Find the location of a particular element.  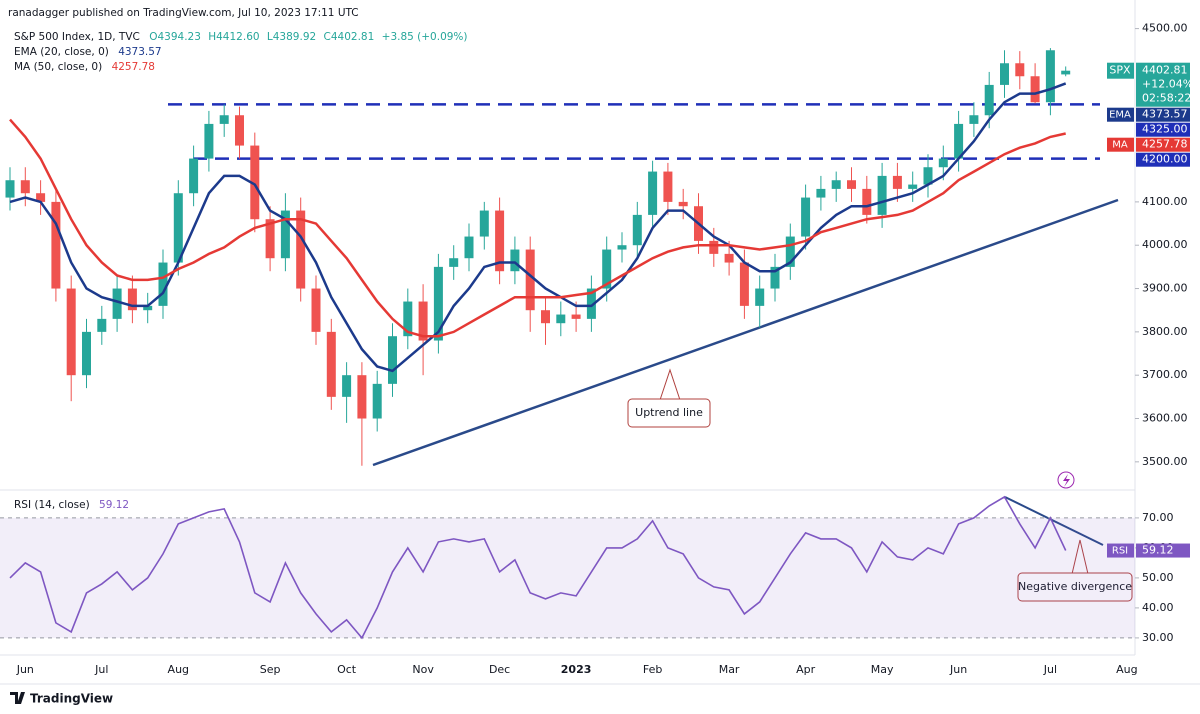

x-tick-label: Dec is located at coordinates (499, 669).